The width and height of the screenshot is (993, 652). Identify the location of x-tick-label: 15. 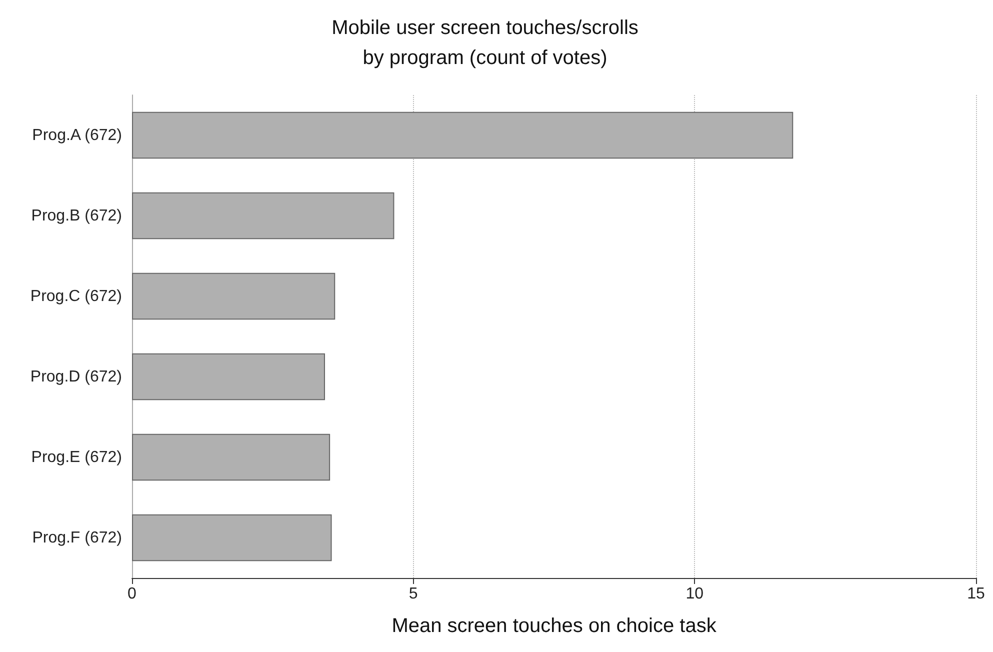
(976, 594).